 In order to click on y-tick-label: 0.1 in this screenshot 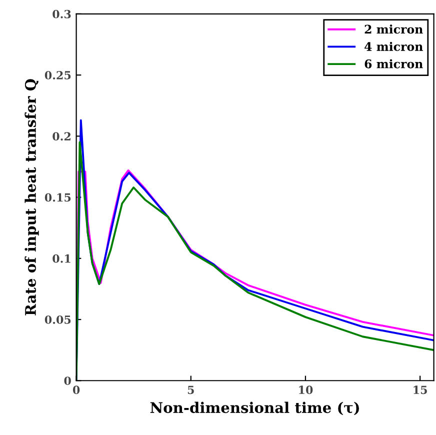, I will do `click(61, 258)`.